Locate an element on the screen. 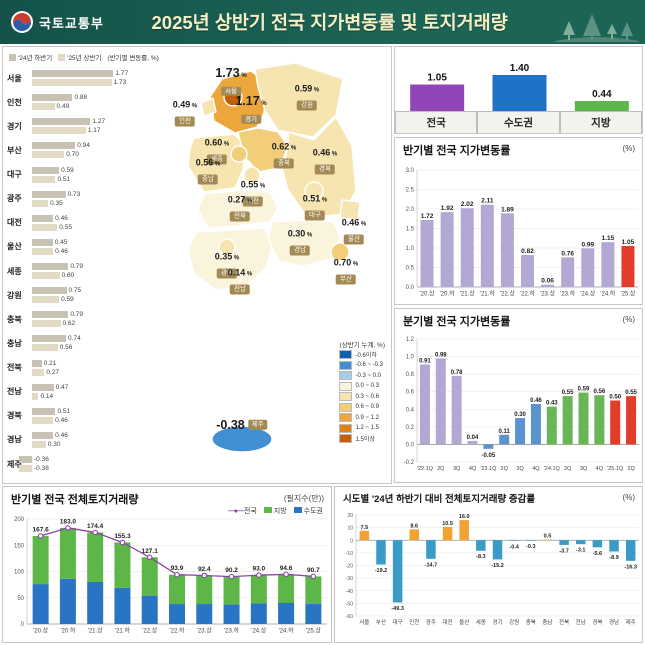 The image size is (645, 645). map-label: 0.35 % 광주 is located at coordinates (227, 265).